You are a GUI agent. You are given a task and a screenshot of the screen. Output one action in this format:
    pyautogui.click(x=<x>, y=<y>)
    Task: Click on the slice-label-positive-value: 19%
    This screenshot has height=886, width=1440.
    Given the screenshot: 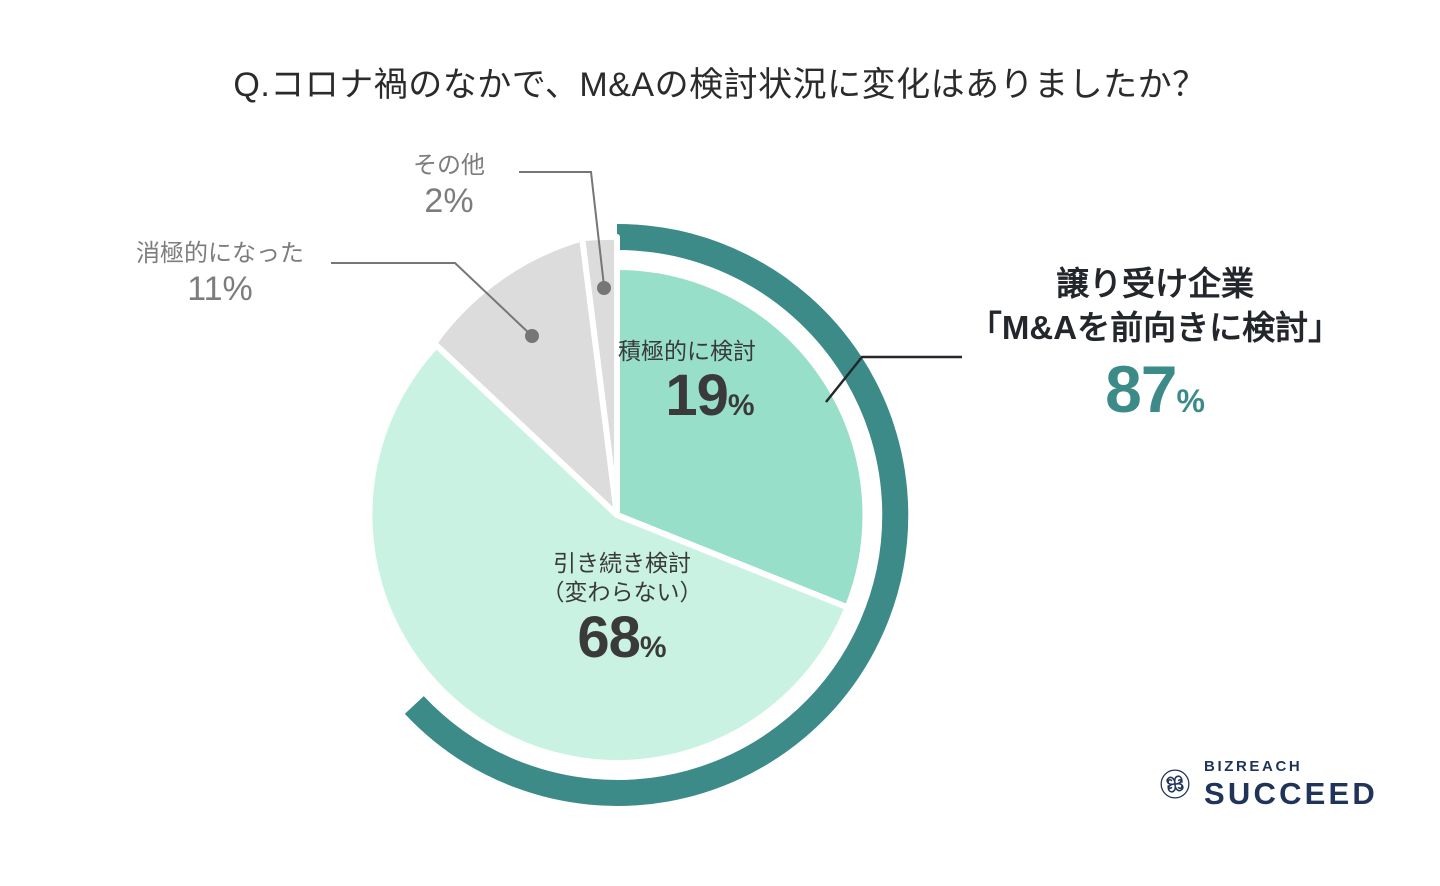 What is the action you would take?
    pyautogui.click(x=700, y=396)
    